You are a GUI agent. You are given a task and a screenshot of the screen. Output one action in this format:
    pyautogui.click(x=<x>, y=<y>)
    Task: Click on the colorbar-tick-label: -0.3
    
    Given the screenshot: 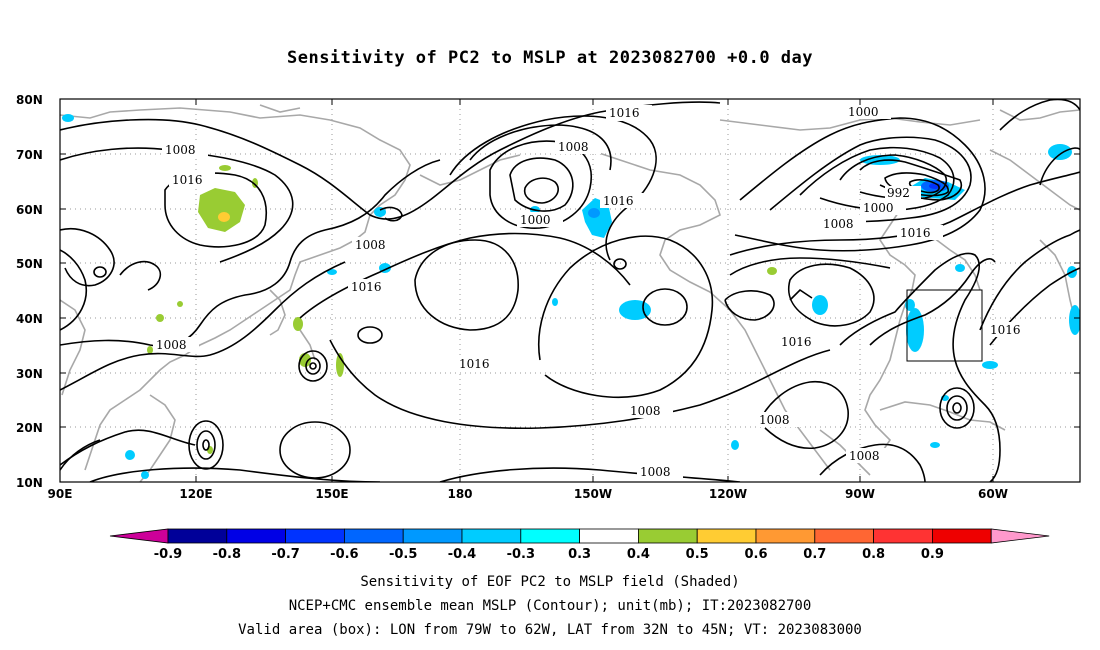 What is the action you would take?
    pyautogui.click(x=521, y=554)
    